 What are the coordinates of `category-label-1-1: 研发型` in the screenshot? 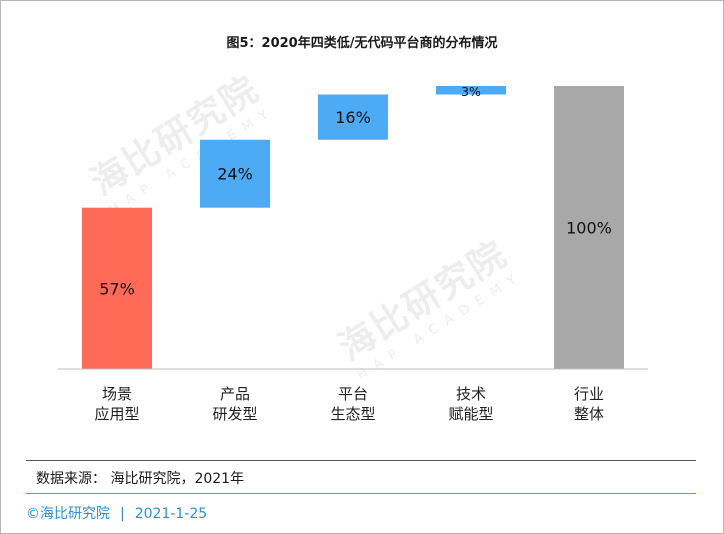 It's located at (234, 414).